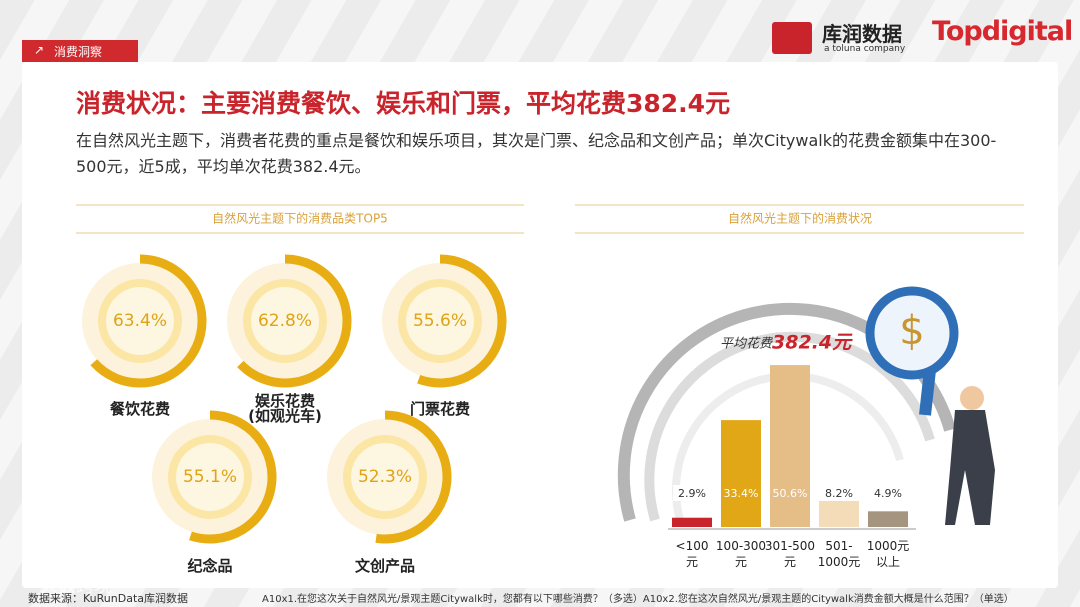 The image size is (1080, 607). Describe the element at coordinates (403, 103) in the screenshot. I see `headline: 消费状况：主要消费餐饮、娱乐和门票，平均花费382.4元` at that location.